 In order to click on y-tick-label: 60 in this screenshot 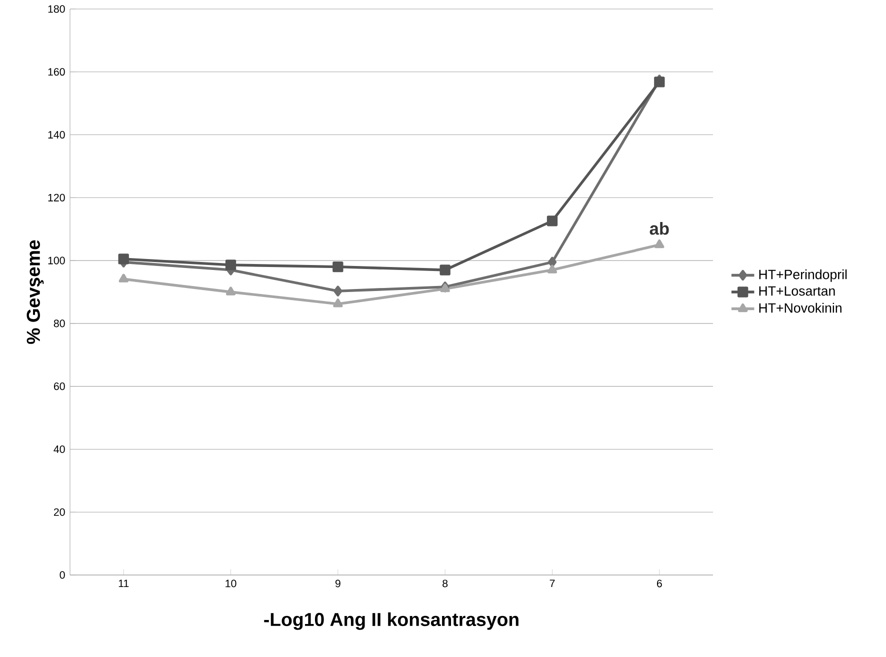, I will do `click(59, 386)`.